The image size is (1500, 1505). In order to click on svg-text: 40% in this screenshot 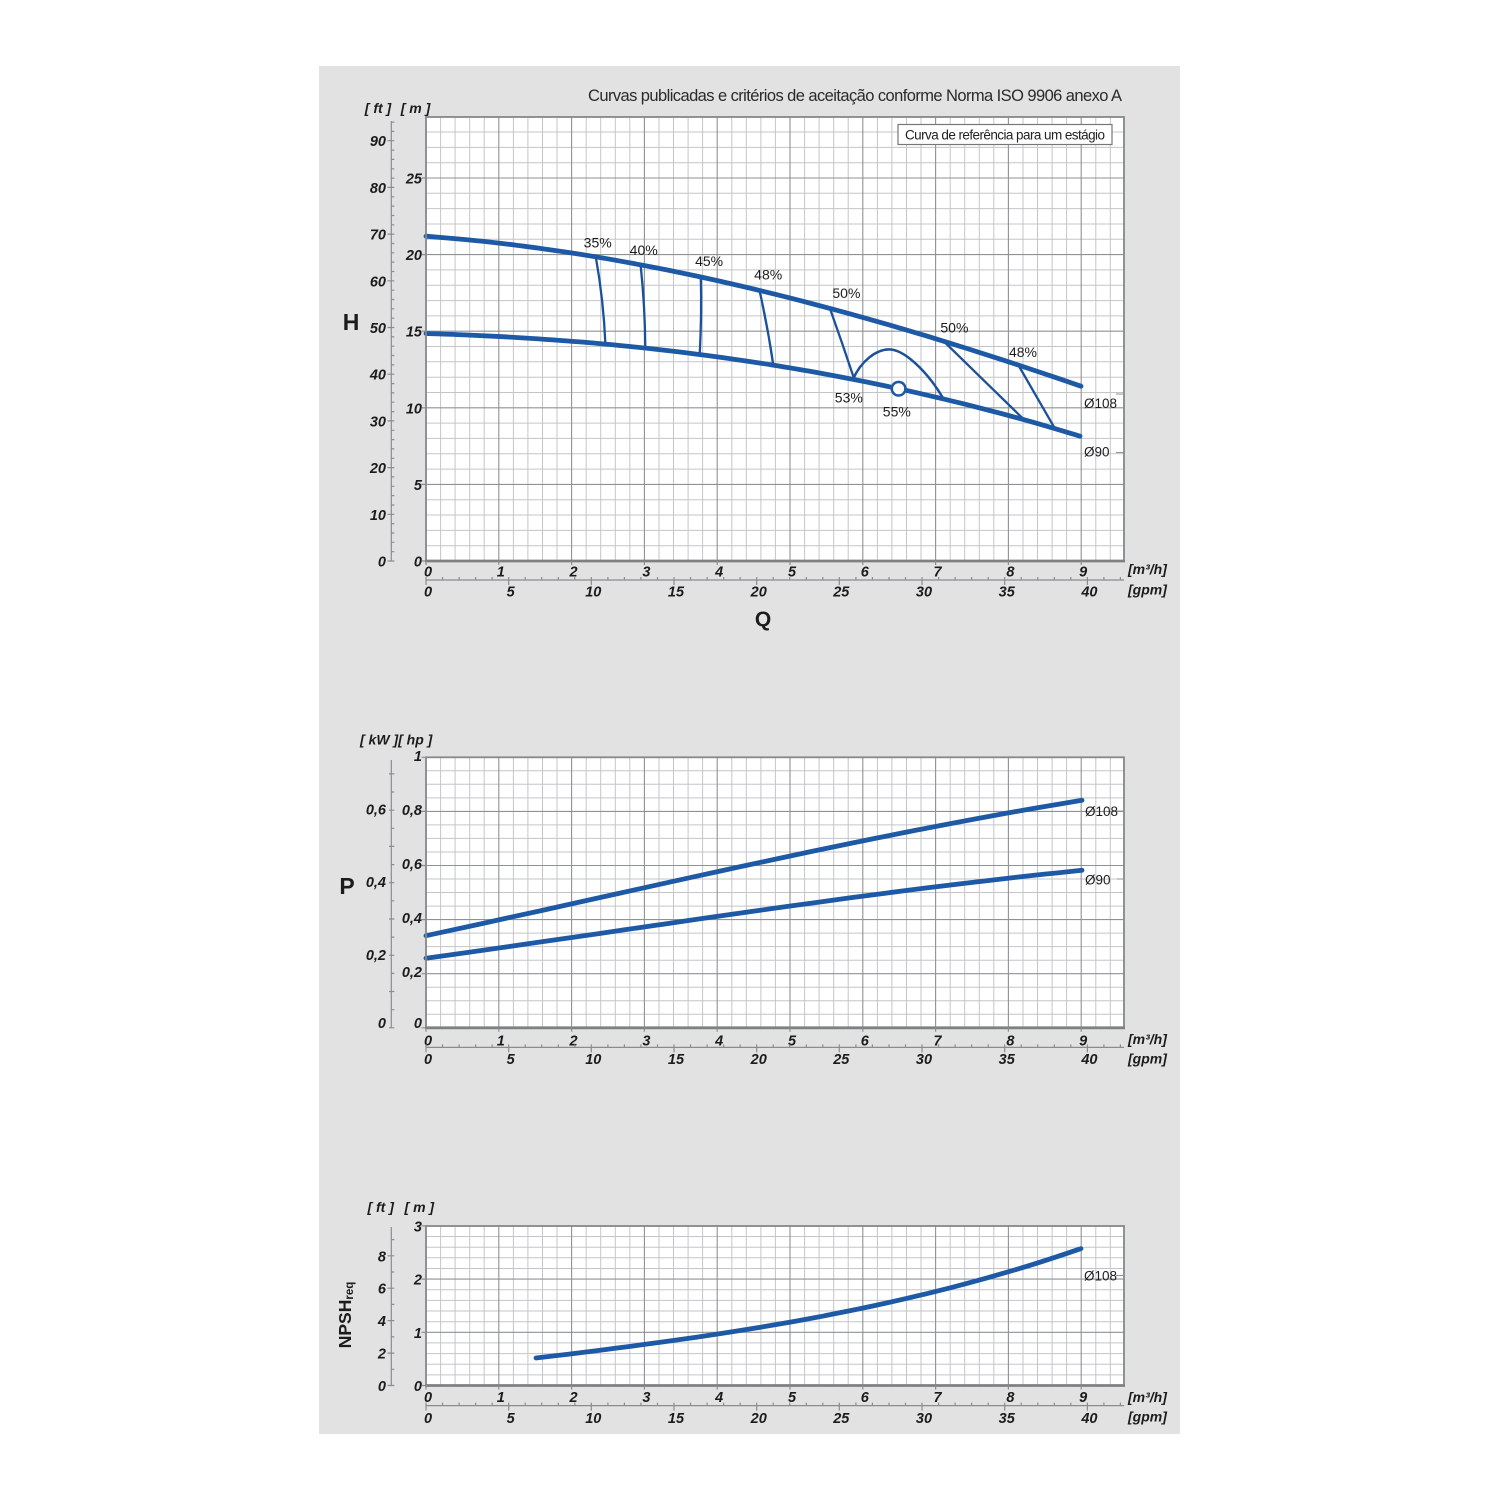, I will do `click(644, 250)`.